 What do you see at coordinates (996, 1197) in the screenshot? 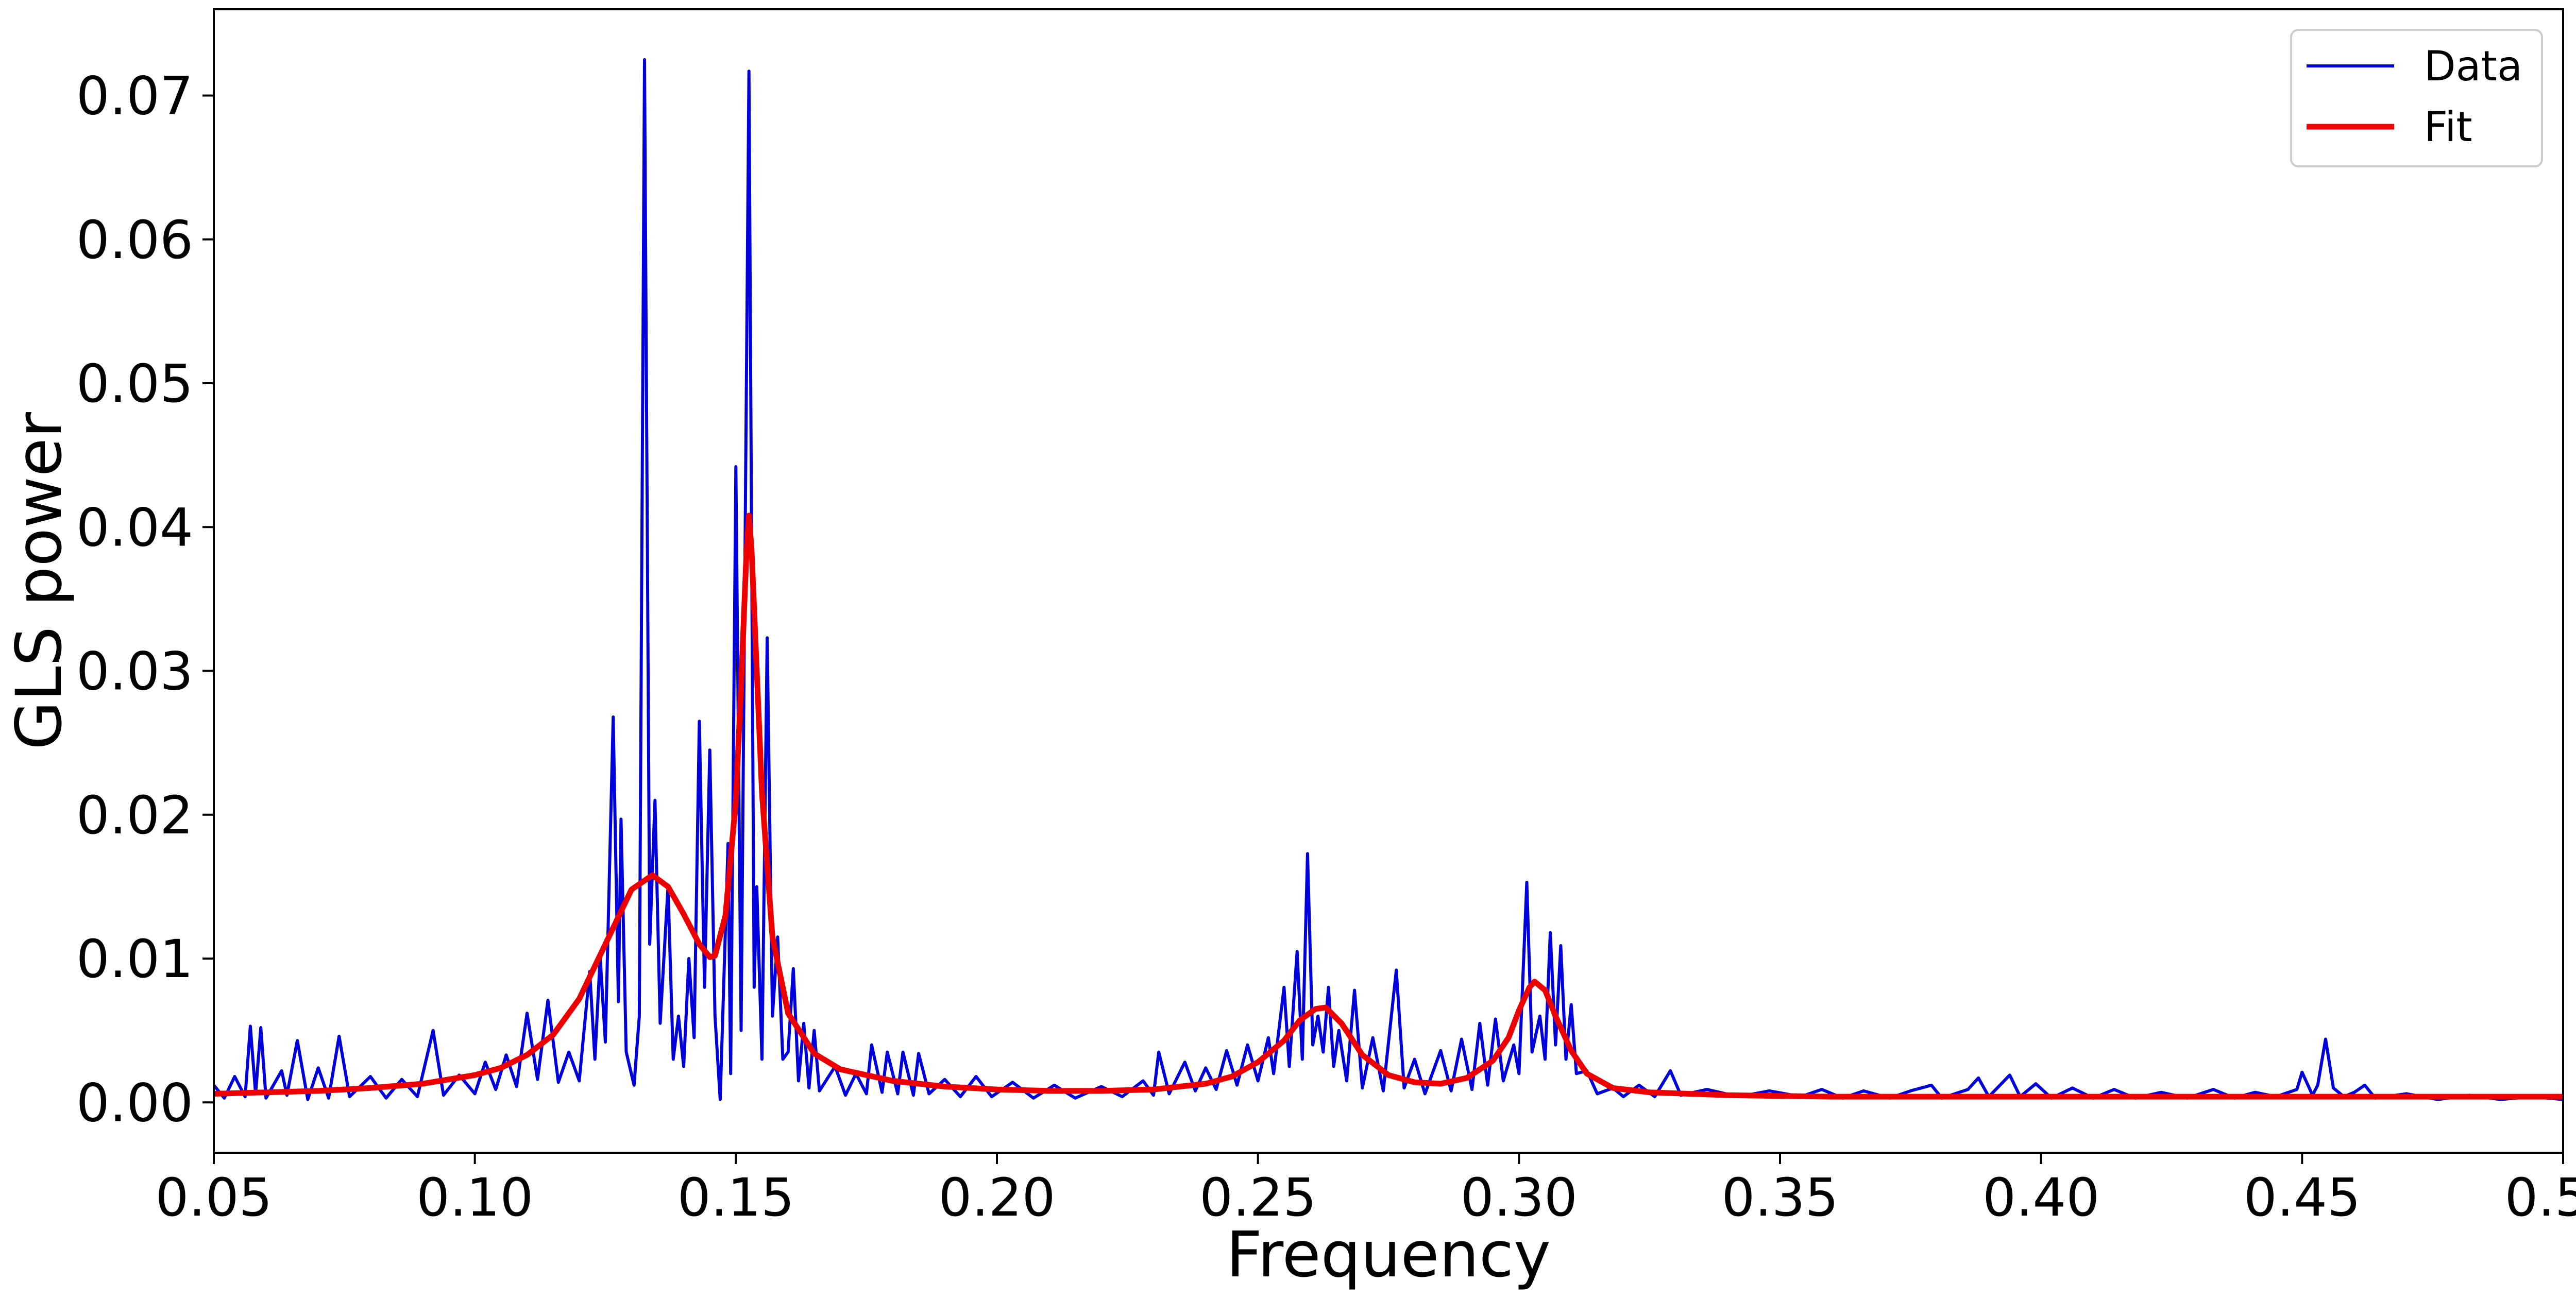
I see `x-tick-label: 0.20` at bounding box center [996, 1197].